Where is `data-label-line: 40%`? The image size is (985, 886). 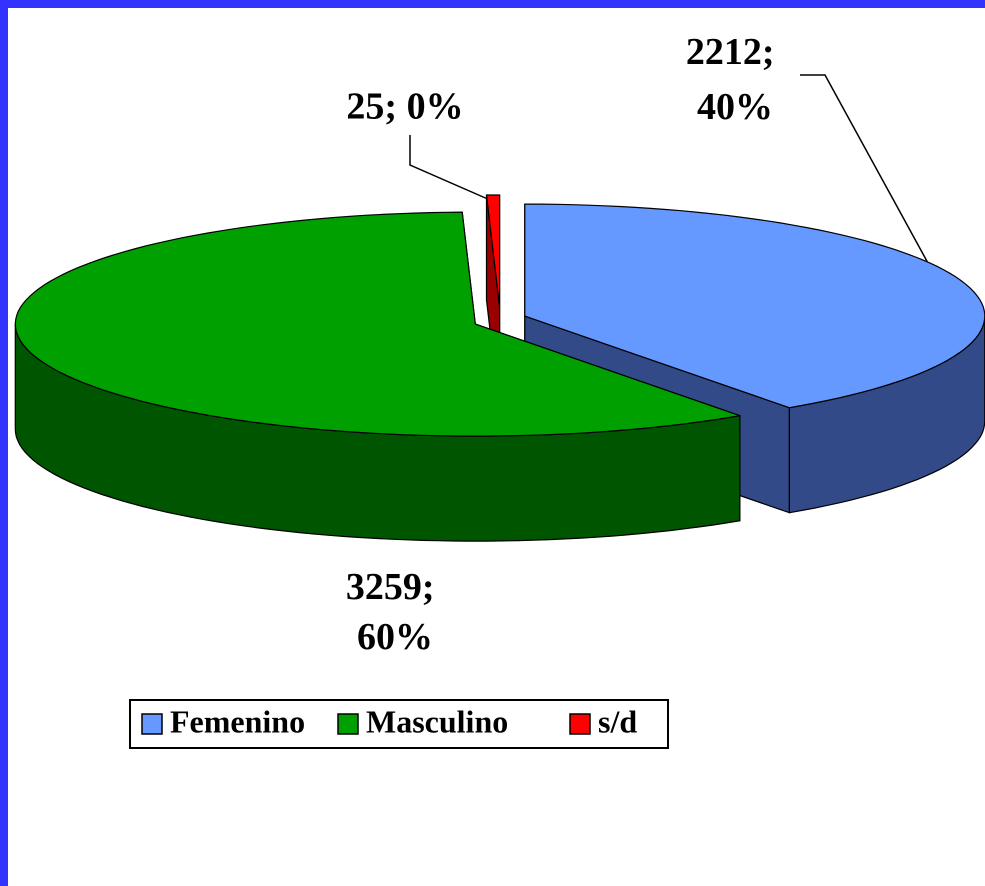
data-label-line: 40% is located at coordinates (735, 107).